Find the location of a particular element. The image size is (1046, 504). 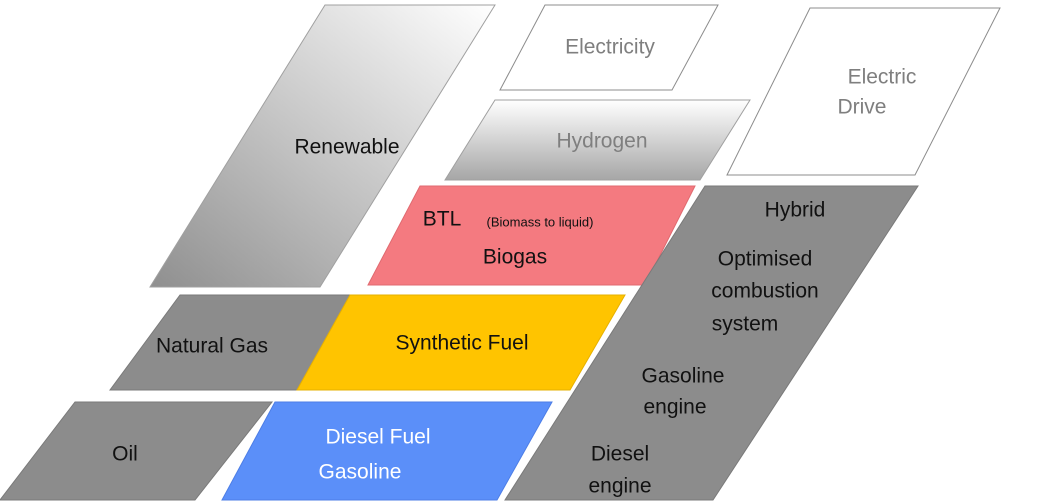

label: Diesel Fuel is located at coordinates (377, 437).